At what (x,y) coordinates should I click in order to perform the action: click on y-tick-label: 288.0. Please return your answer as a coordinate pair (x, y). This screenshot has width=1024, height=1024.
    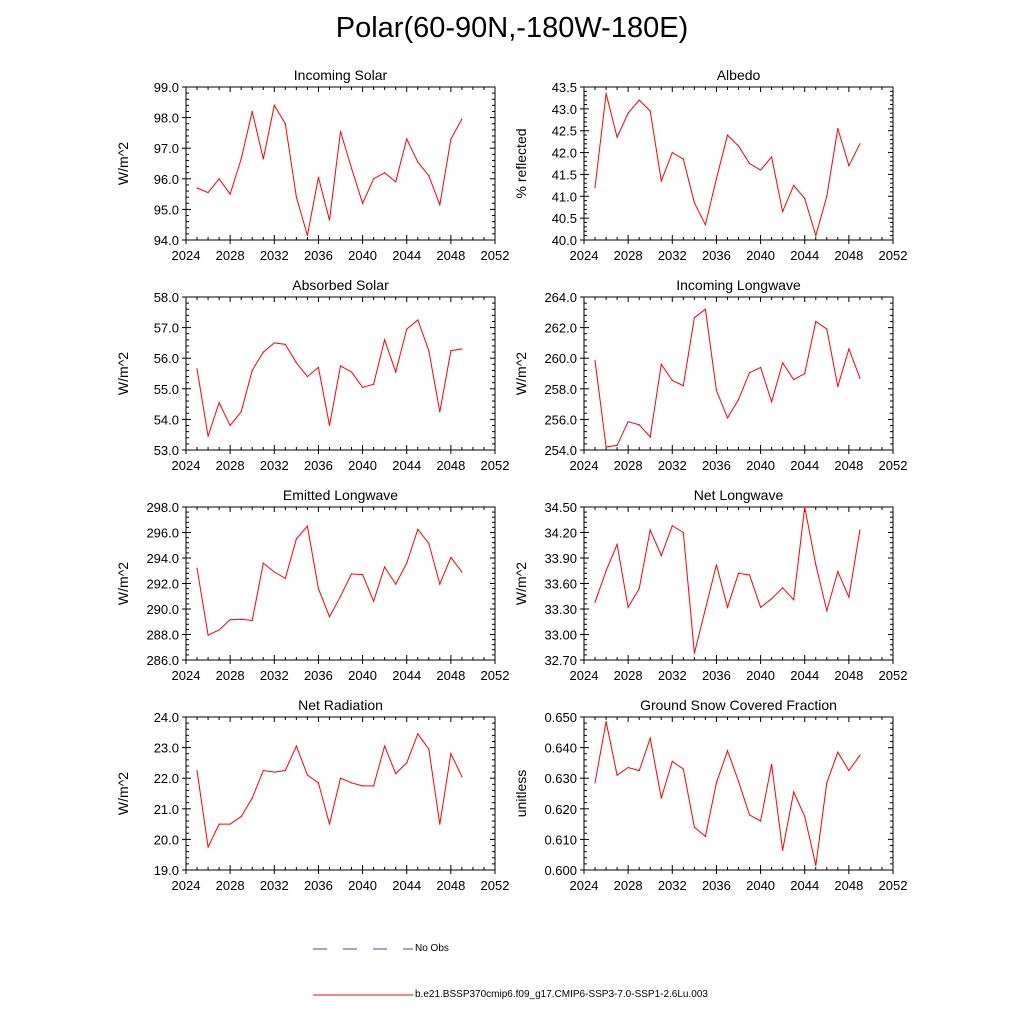
    Looking at the image, I should click on (162, 635).